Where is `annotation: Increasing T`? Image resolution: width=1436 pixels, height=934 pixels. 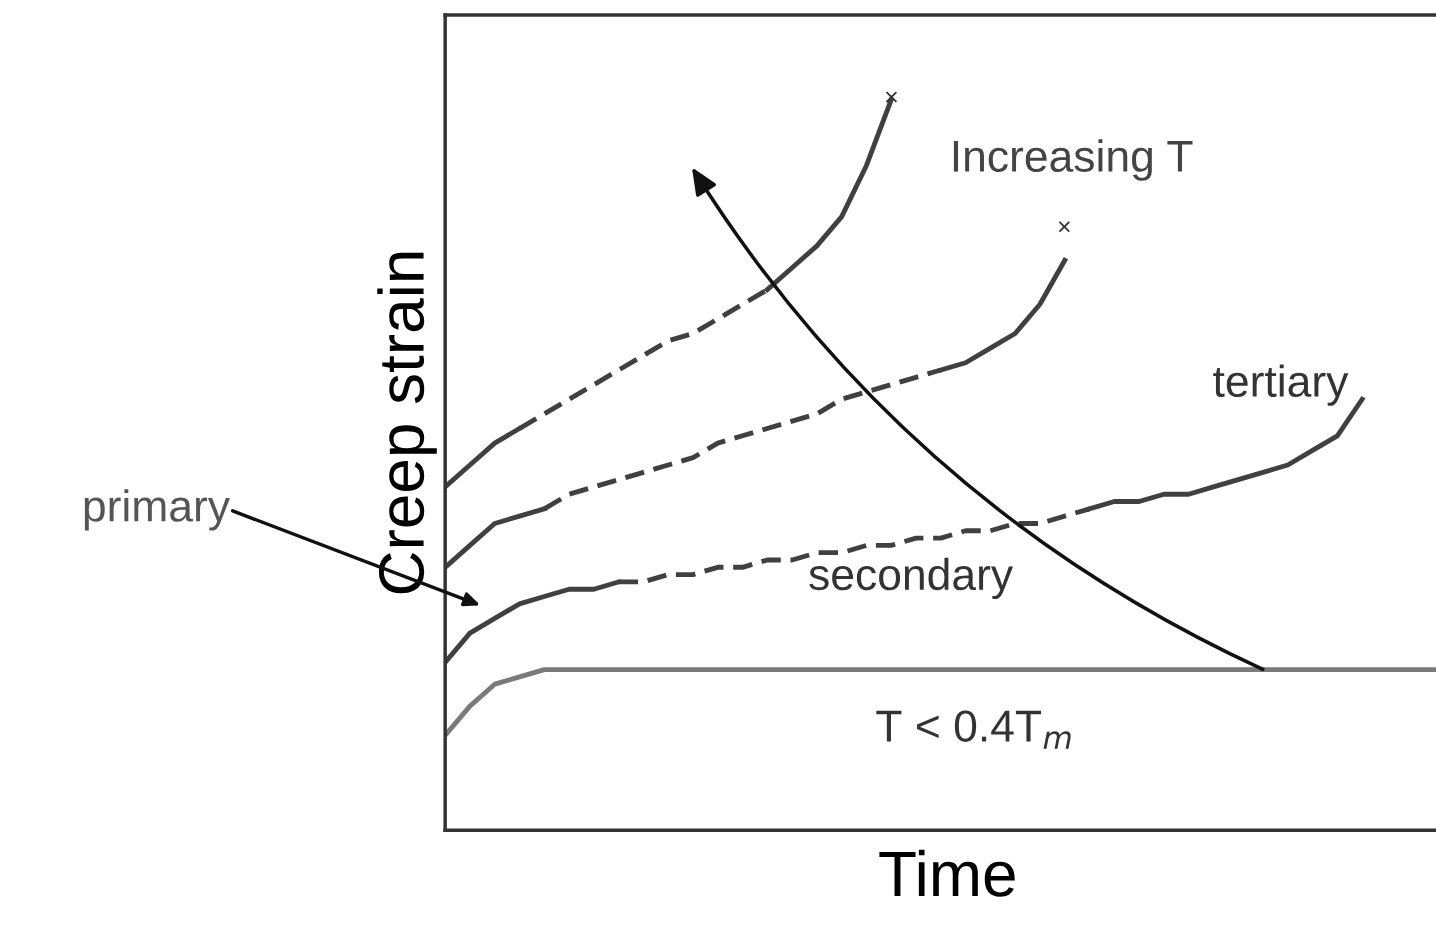
annotation: Increasing T is located at coordinates (1073, 160).